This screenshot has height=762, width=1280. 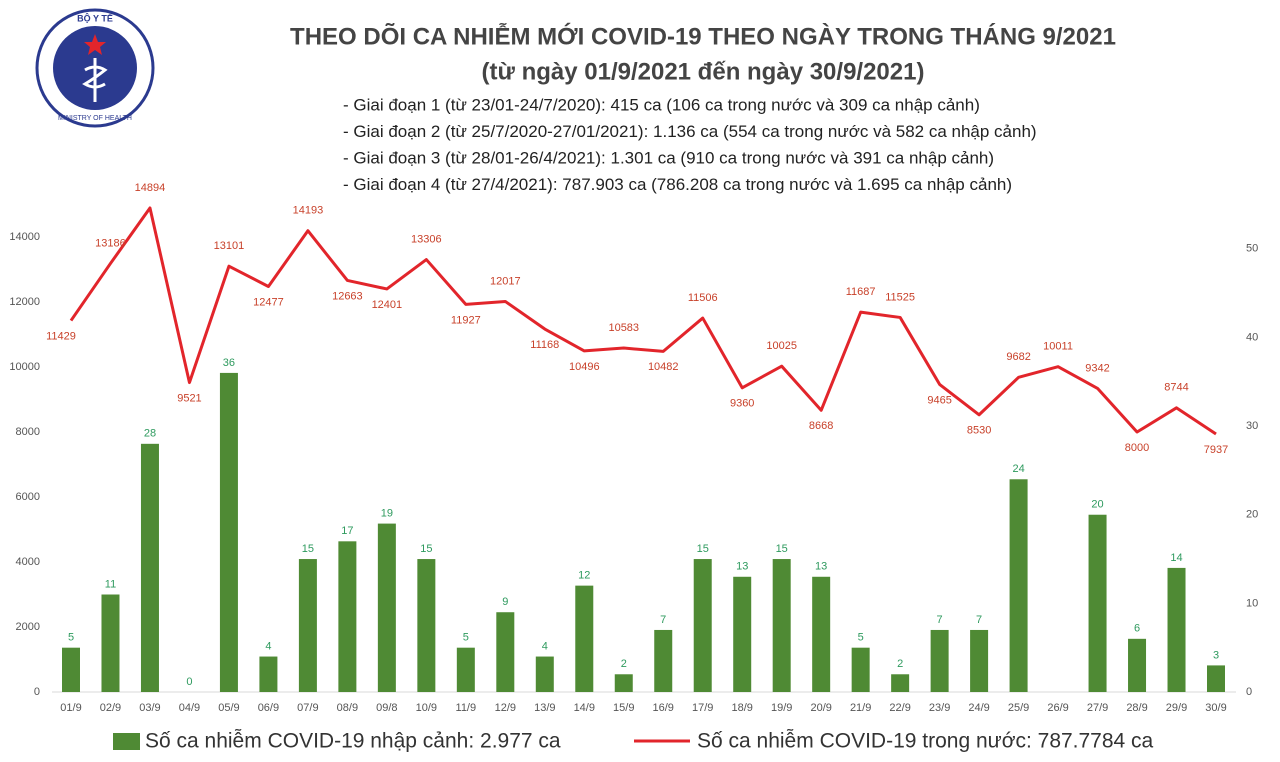 What do you see at coordinates (95, 17) in the screenshot?
I see `logo-top: BỘ Y TẾ` at bounding box center [95, 17].